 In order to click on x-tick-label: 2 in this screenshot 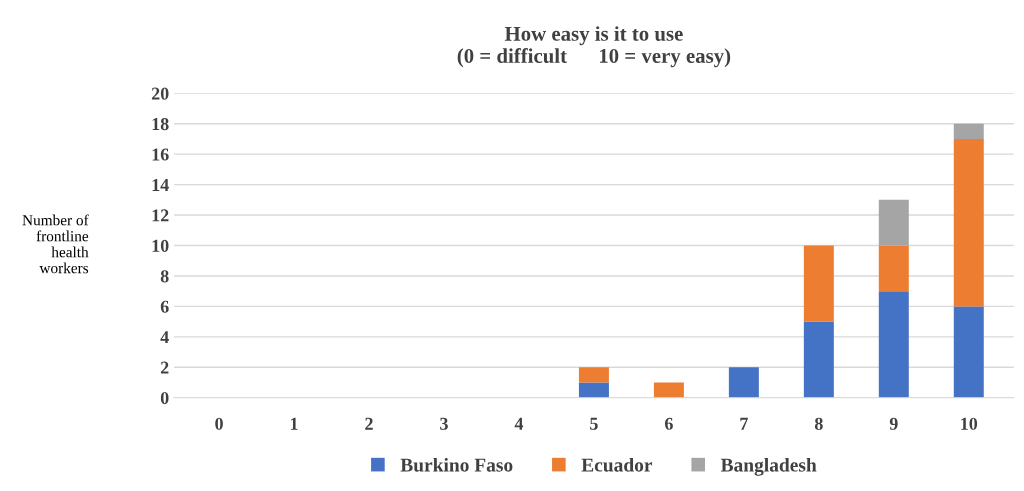, I will do `click(369, 423)`.